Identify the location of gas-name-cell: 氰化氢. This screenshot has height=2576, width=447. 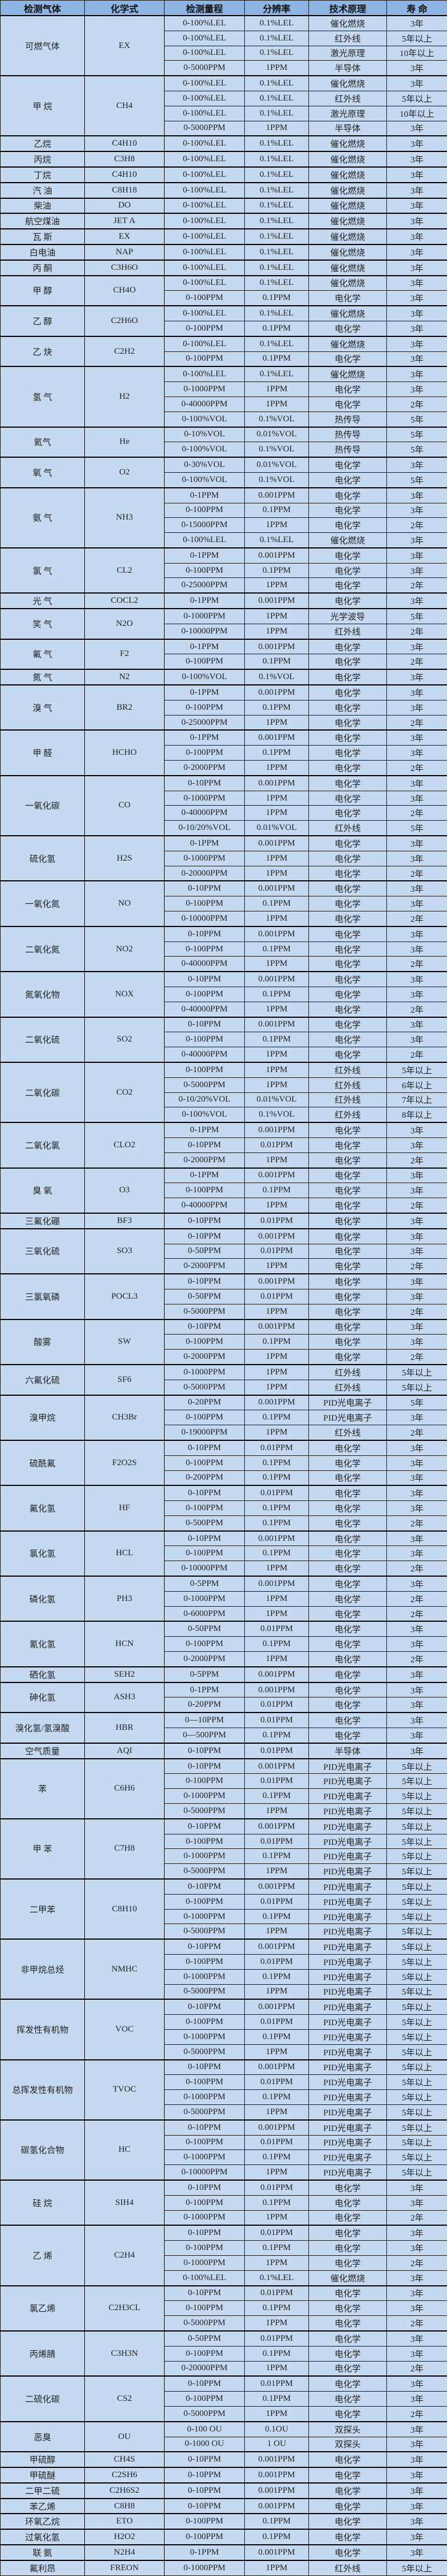
(43, 1643).